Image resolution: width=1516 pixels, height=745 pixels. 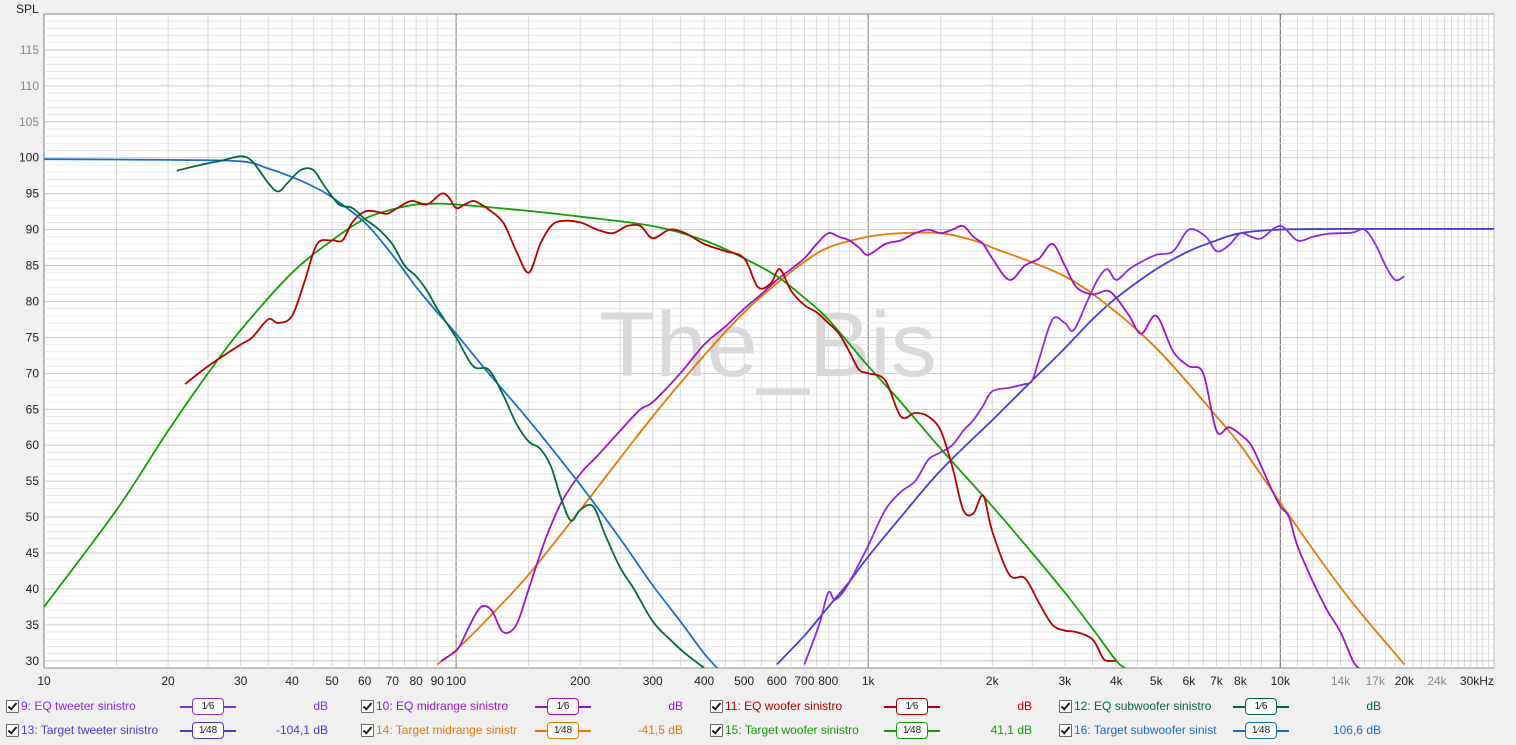 I want to click on legend-item: 10: EQ midrange sinistro 1⁄6 dB, so click(x=529, y=707).